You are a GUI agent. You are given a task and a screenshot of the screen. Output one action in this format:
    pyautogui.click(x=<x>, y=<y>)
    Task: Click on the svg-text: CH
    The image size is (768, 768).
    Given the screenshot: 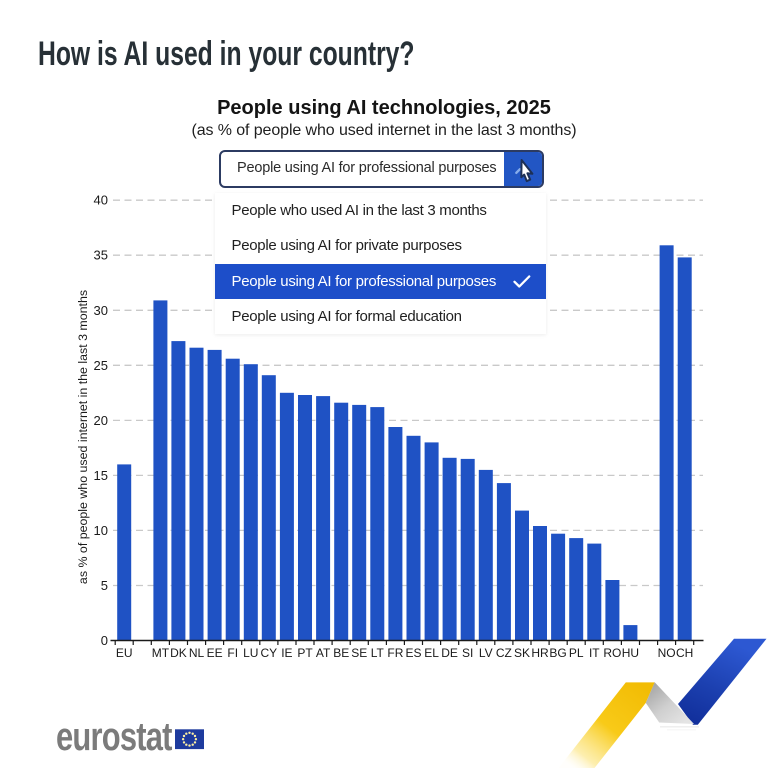 What is the action you would take?
    pyautogui.click(x=684, y=653)
    